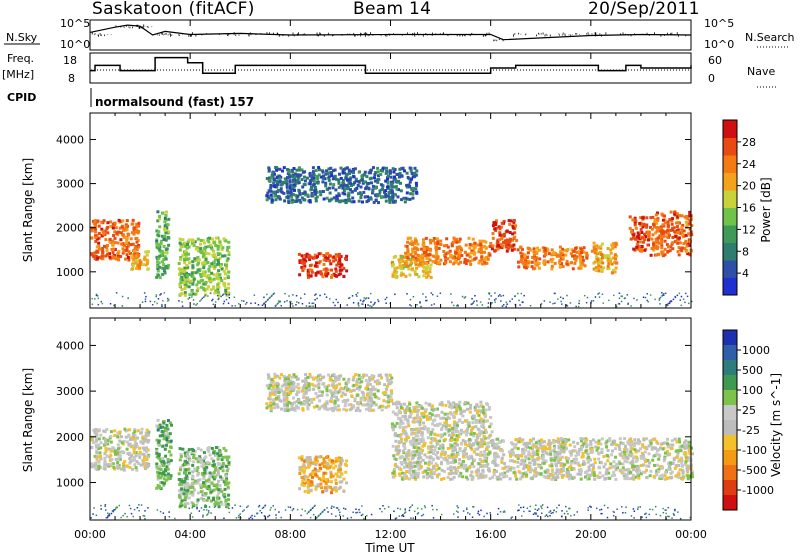 This screenshot has width=800, height=554. Describe the element at coordinates (711, 78) in the screenshot. I see `nave-tick-bottom: 0` at that location.